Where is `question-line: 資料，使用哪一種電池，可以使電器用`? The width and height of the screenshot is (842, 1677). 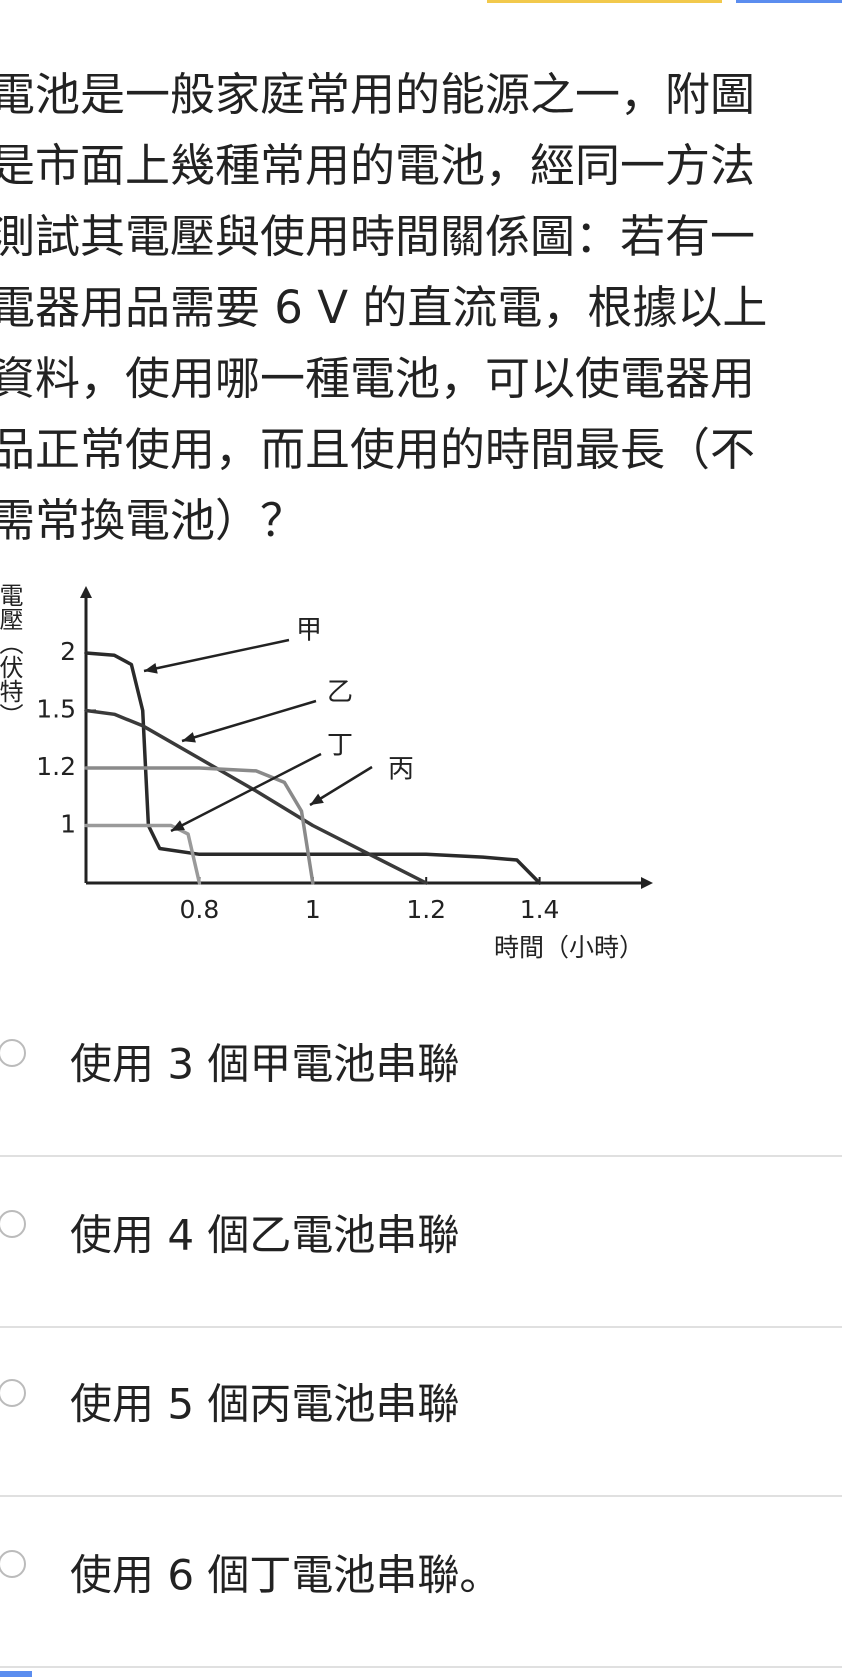
question-line: 資料，使用哪一種電池，可以使電器用 is located at coordinates (377, 378).